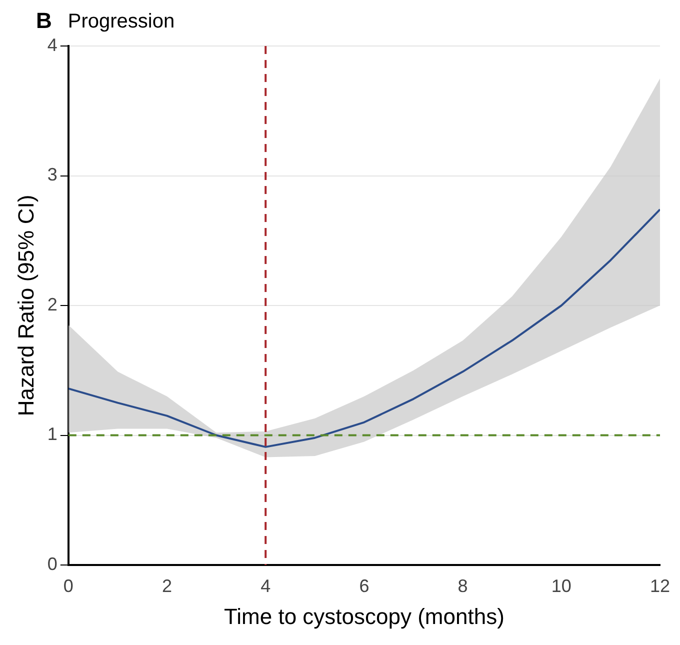 The width and height of the screenshot is (680, 645). I want to click on chart-title: Progression, so click(121, 21).